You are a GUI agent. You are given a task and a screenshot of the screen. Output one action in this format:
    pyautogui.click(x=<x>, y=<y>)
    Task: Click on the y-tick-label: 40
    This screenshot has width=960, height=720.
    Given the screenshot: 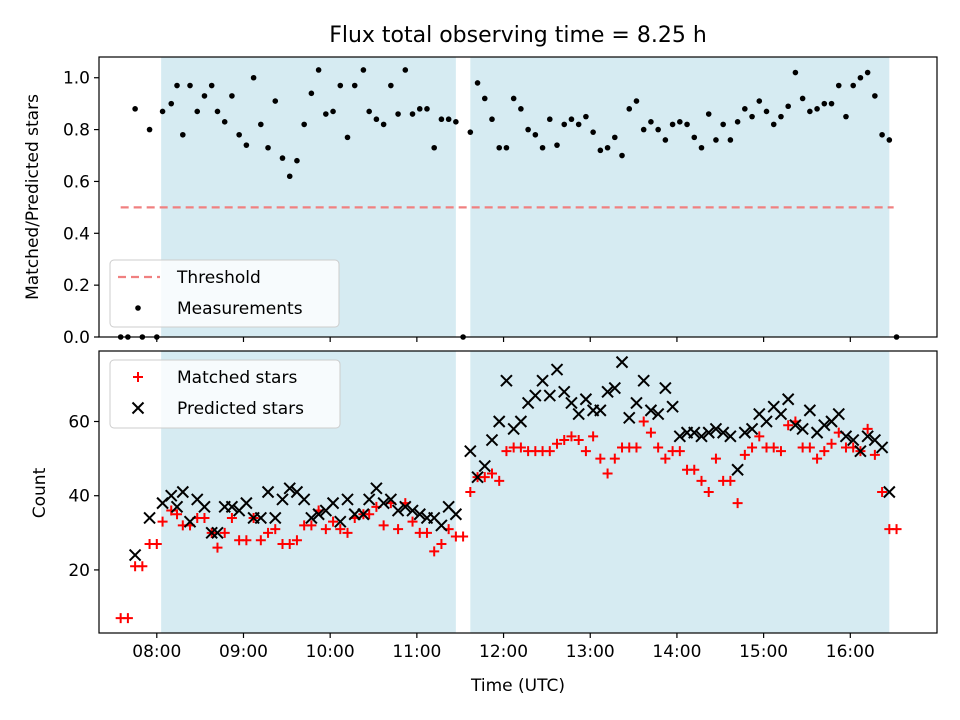 What is the action you would take?
    pyautogui.click(x=79, y=497)
    